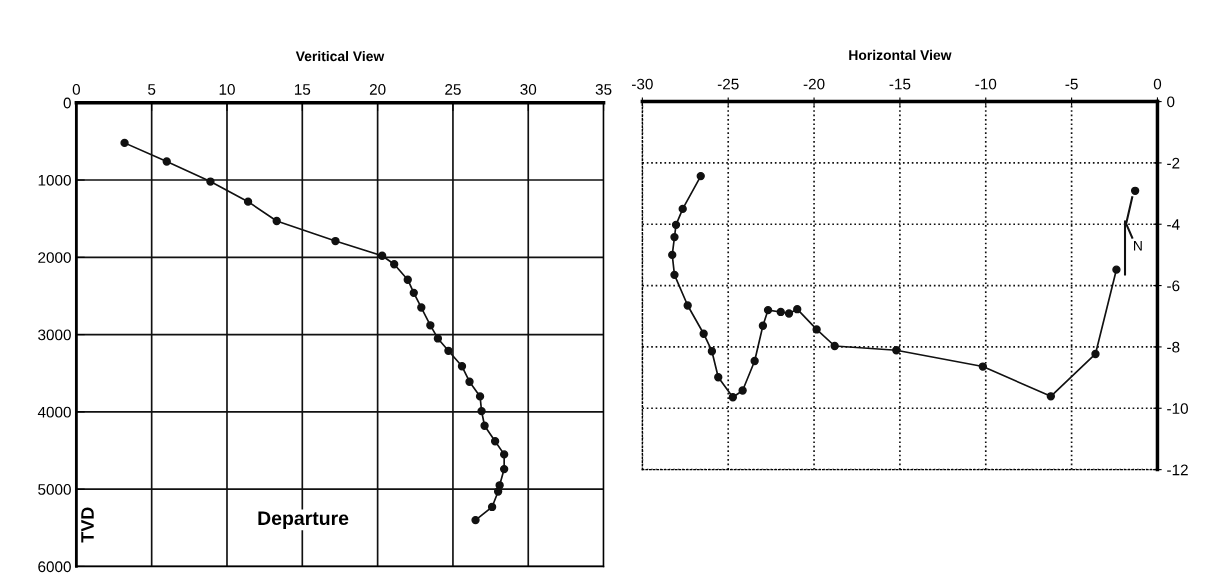 Image resolution: width=1212 pixels, height=587 pixels. What do you see at coordinates (528, 89) in the screenshot?
I see `x-tick-label: 30` at bounding box center [528, 89].